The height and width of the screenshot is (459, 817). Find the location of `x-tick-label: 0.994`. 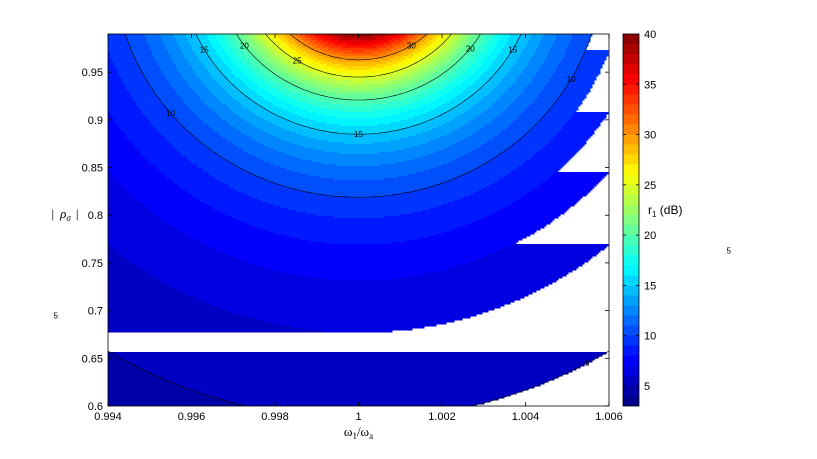

x-tick-label: 0.994 is located at coordinates (108, 417).